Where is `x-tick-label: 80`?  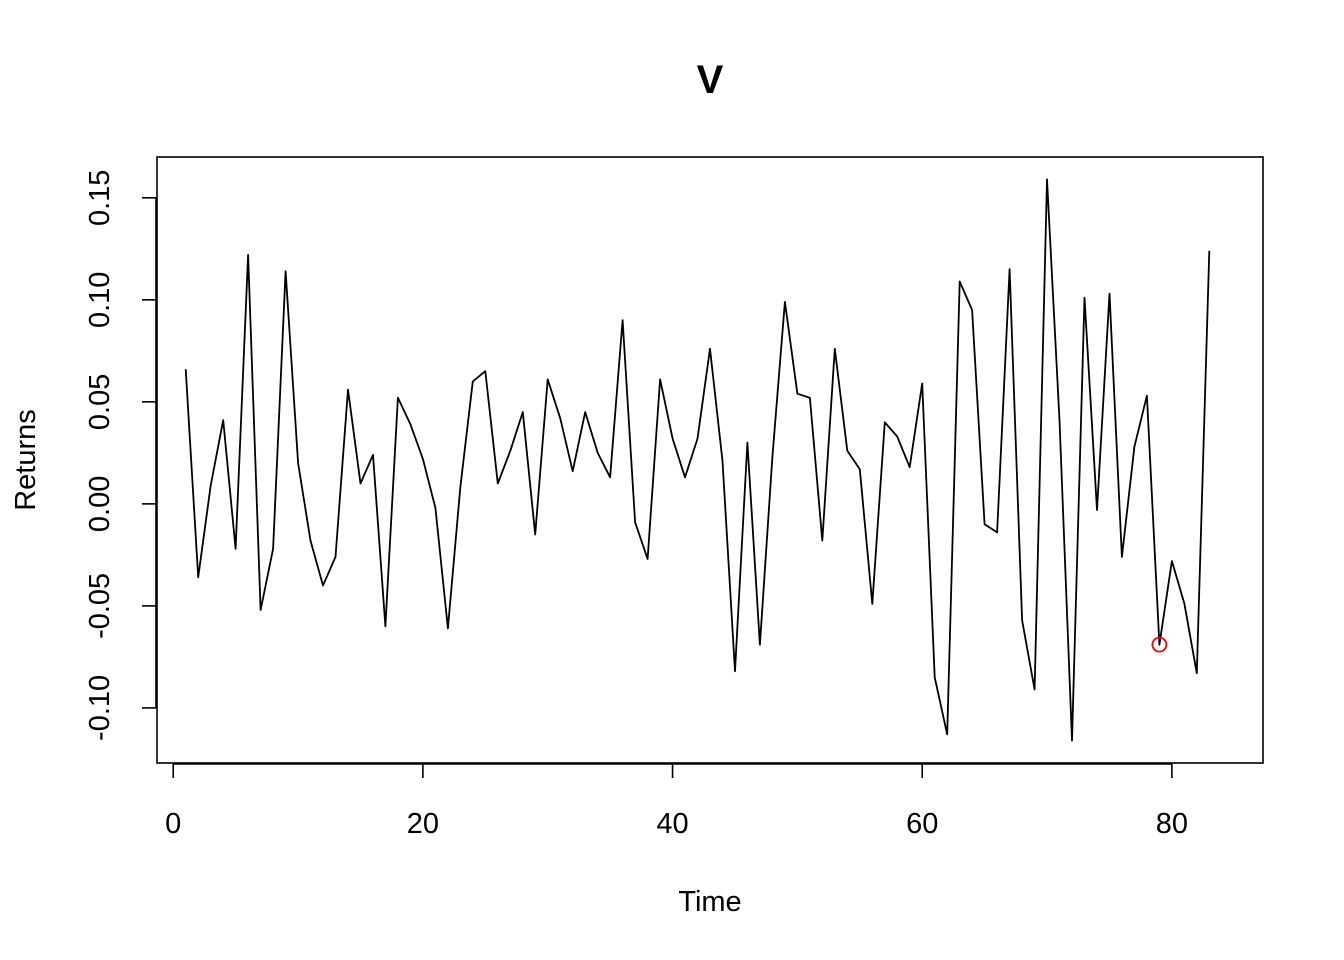 x-tick-label: 80 is located at coordinates (1172, 824).